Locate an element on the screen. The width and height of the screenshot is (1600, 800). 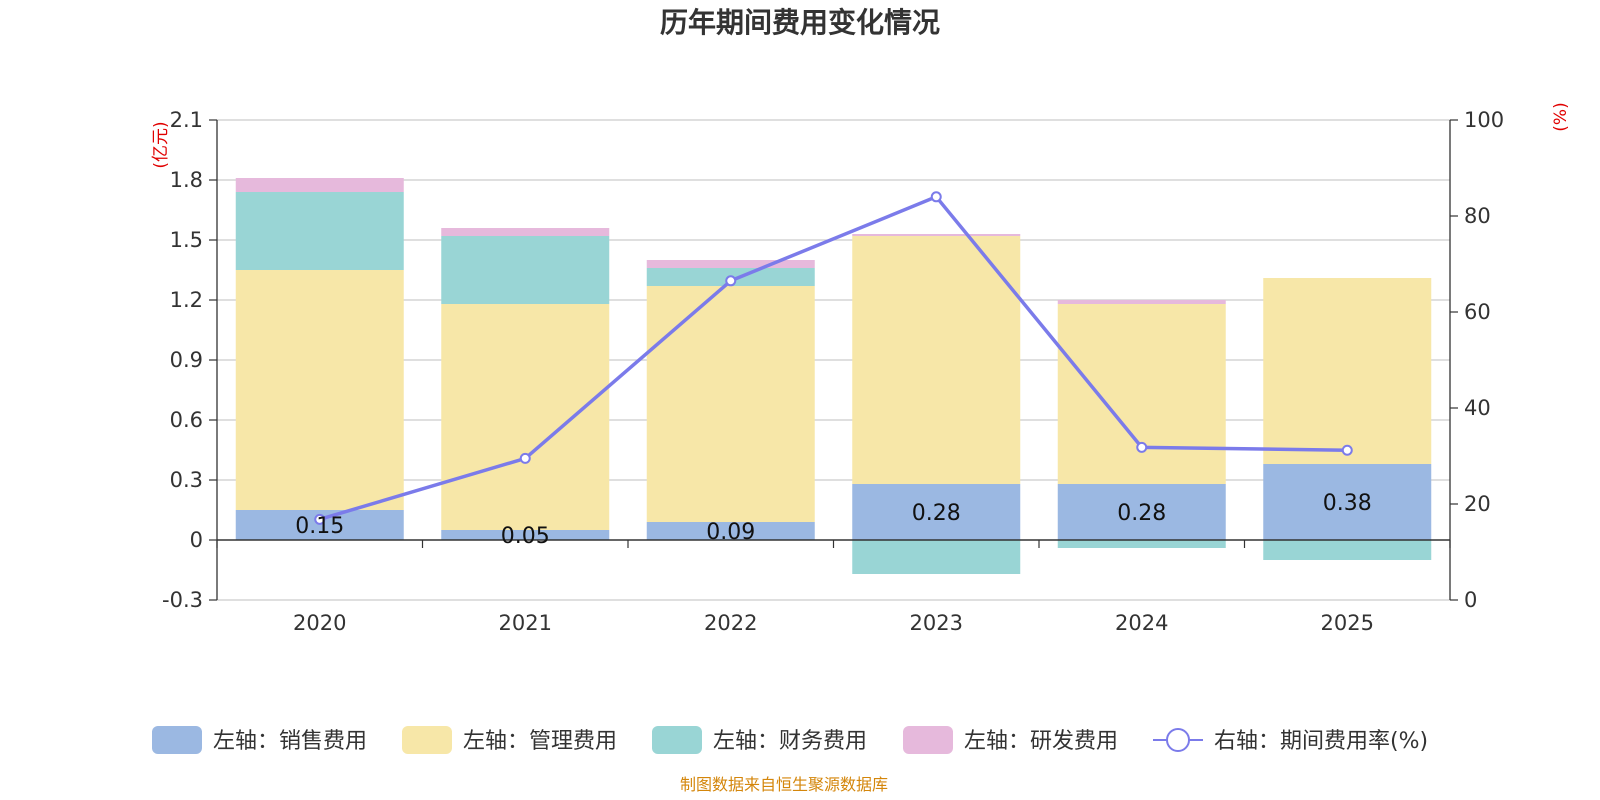
bar-左轴：销售费用-2024 is located at coordinates (1141, 512).